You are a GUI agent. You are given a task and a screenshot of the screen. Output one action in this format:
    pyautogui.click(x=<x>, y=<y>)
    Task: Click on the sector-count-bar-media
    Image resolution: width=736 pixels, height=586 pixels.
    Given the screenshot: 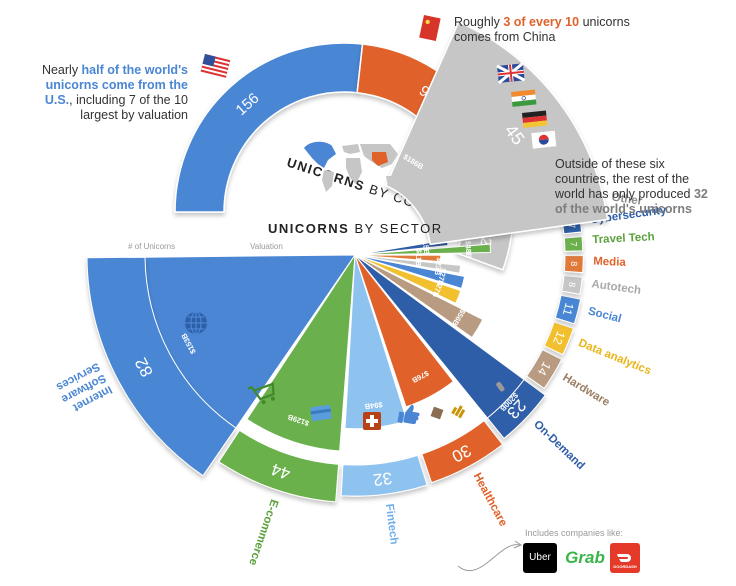 What is the action you would take?
    pyautogui.click(x=573, y=264)
    